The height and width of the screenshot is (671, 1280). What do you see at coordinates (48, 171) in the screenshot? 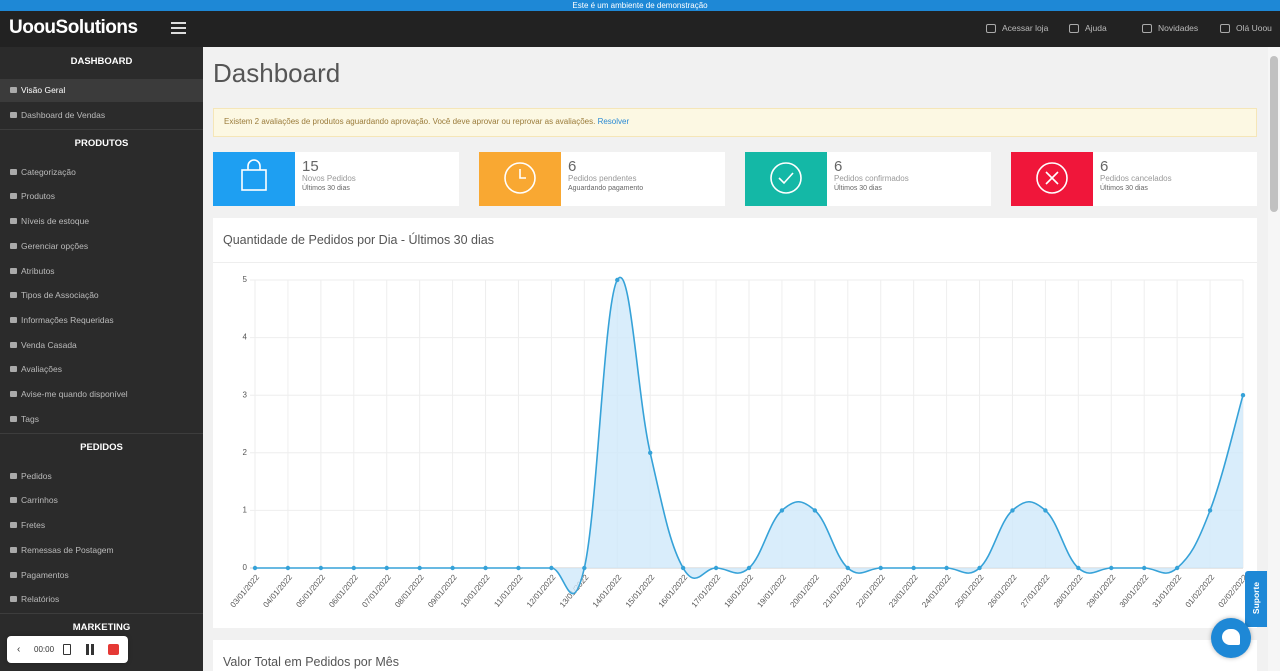
I see `sidebar-item: Categorização` at bounding box center [48, 171].